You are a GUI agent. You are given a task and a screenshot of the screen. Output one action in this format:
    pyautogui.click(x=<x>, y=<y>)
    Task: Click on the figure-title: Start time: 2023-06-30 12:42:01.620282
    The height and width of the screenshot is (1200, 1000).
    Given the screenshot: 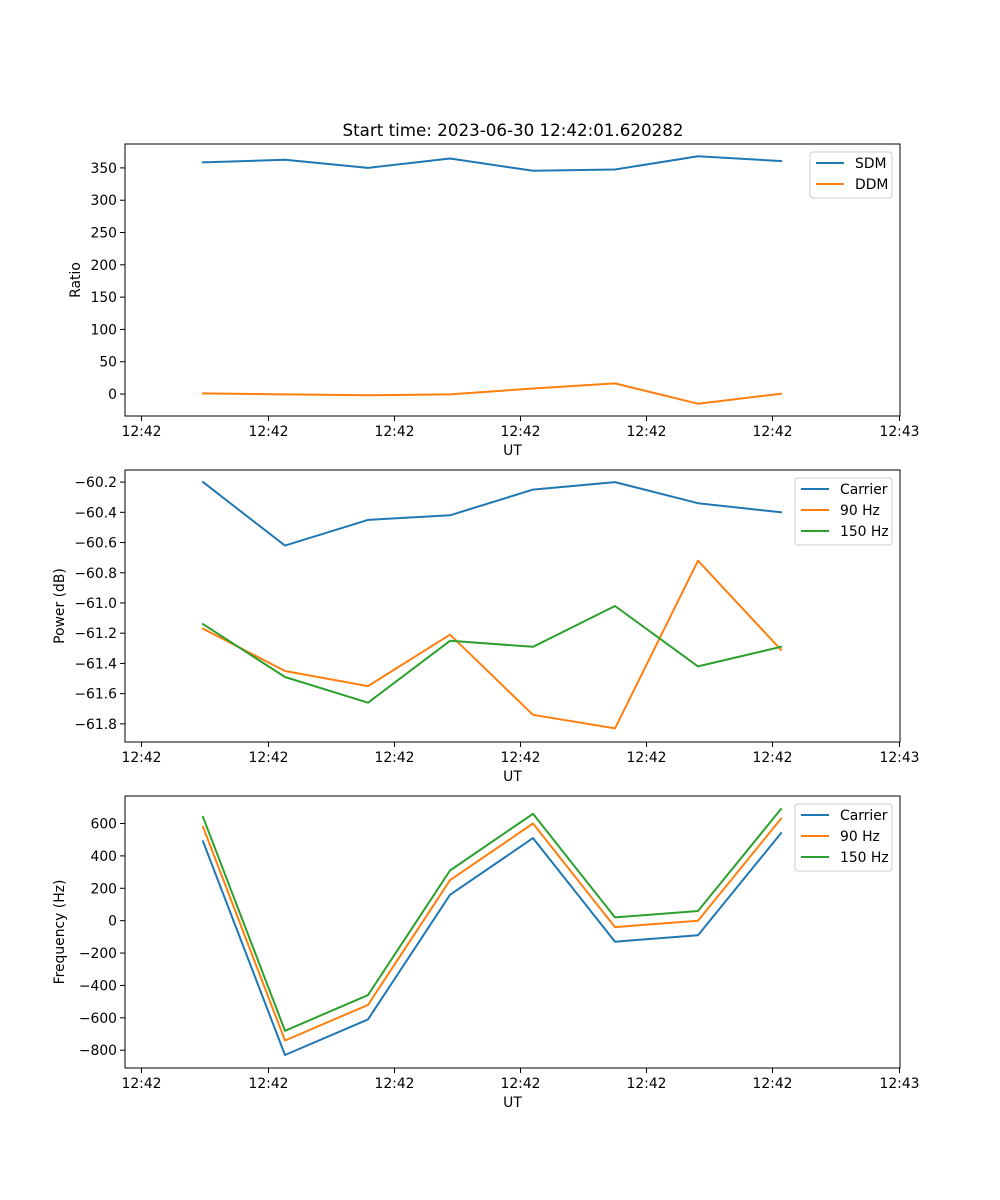 What is the action you would take?
    pyautogui.click(x=513, y=130)
    